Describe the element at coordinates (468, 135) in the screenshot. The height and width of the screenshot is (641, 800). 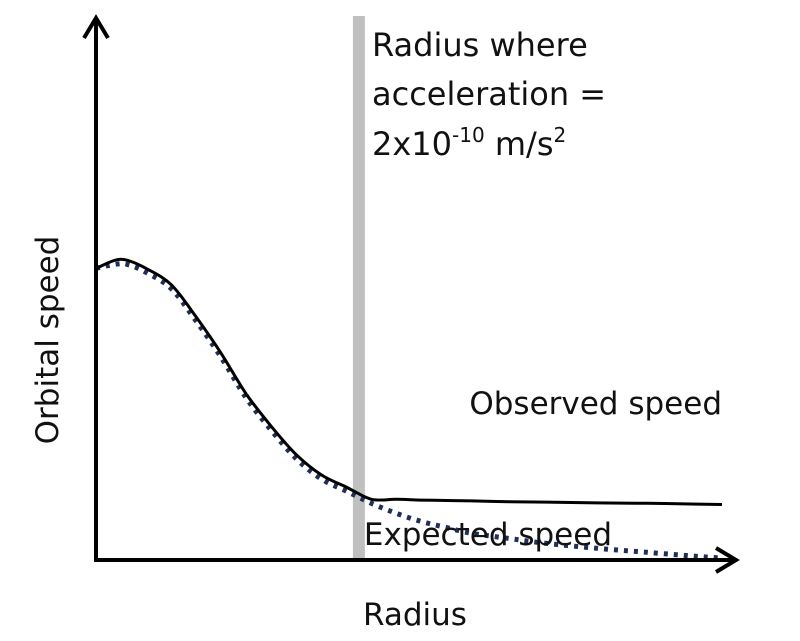
I see `formula-exponent: -10` at that location.